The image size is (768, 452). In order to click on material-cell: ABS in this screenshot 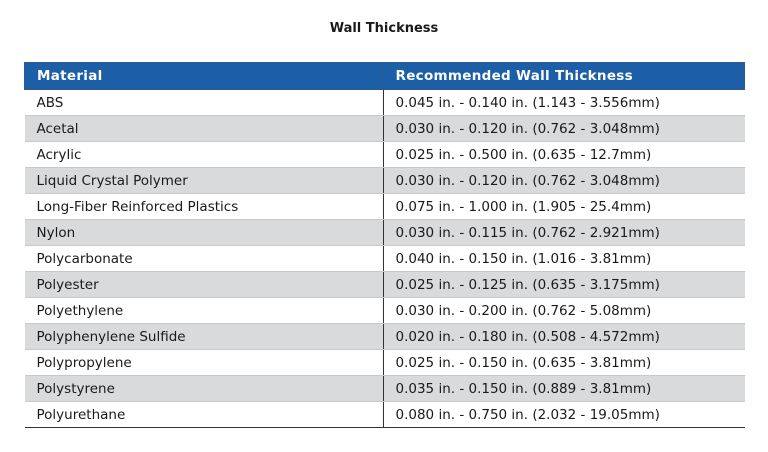, I will do `click(204, 102)`.